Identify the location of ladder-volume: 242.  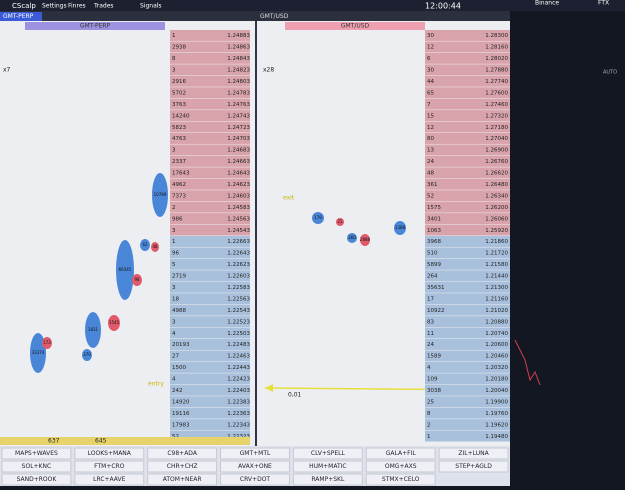
(177, 391).